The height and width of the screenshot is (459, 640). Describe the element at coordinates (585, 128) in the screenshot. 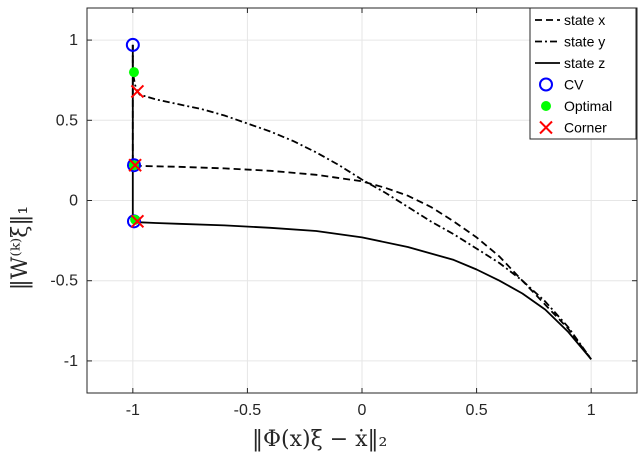

I see `legend-corner-label: Corner` at that location.